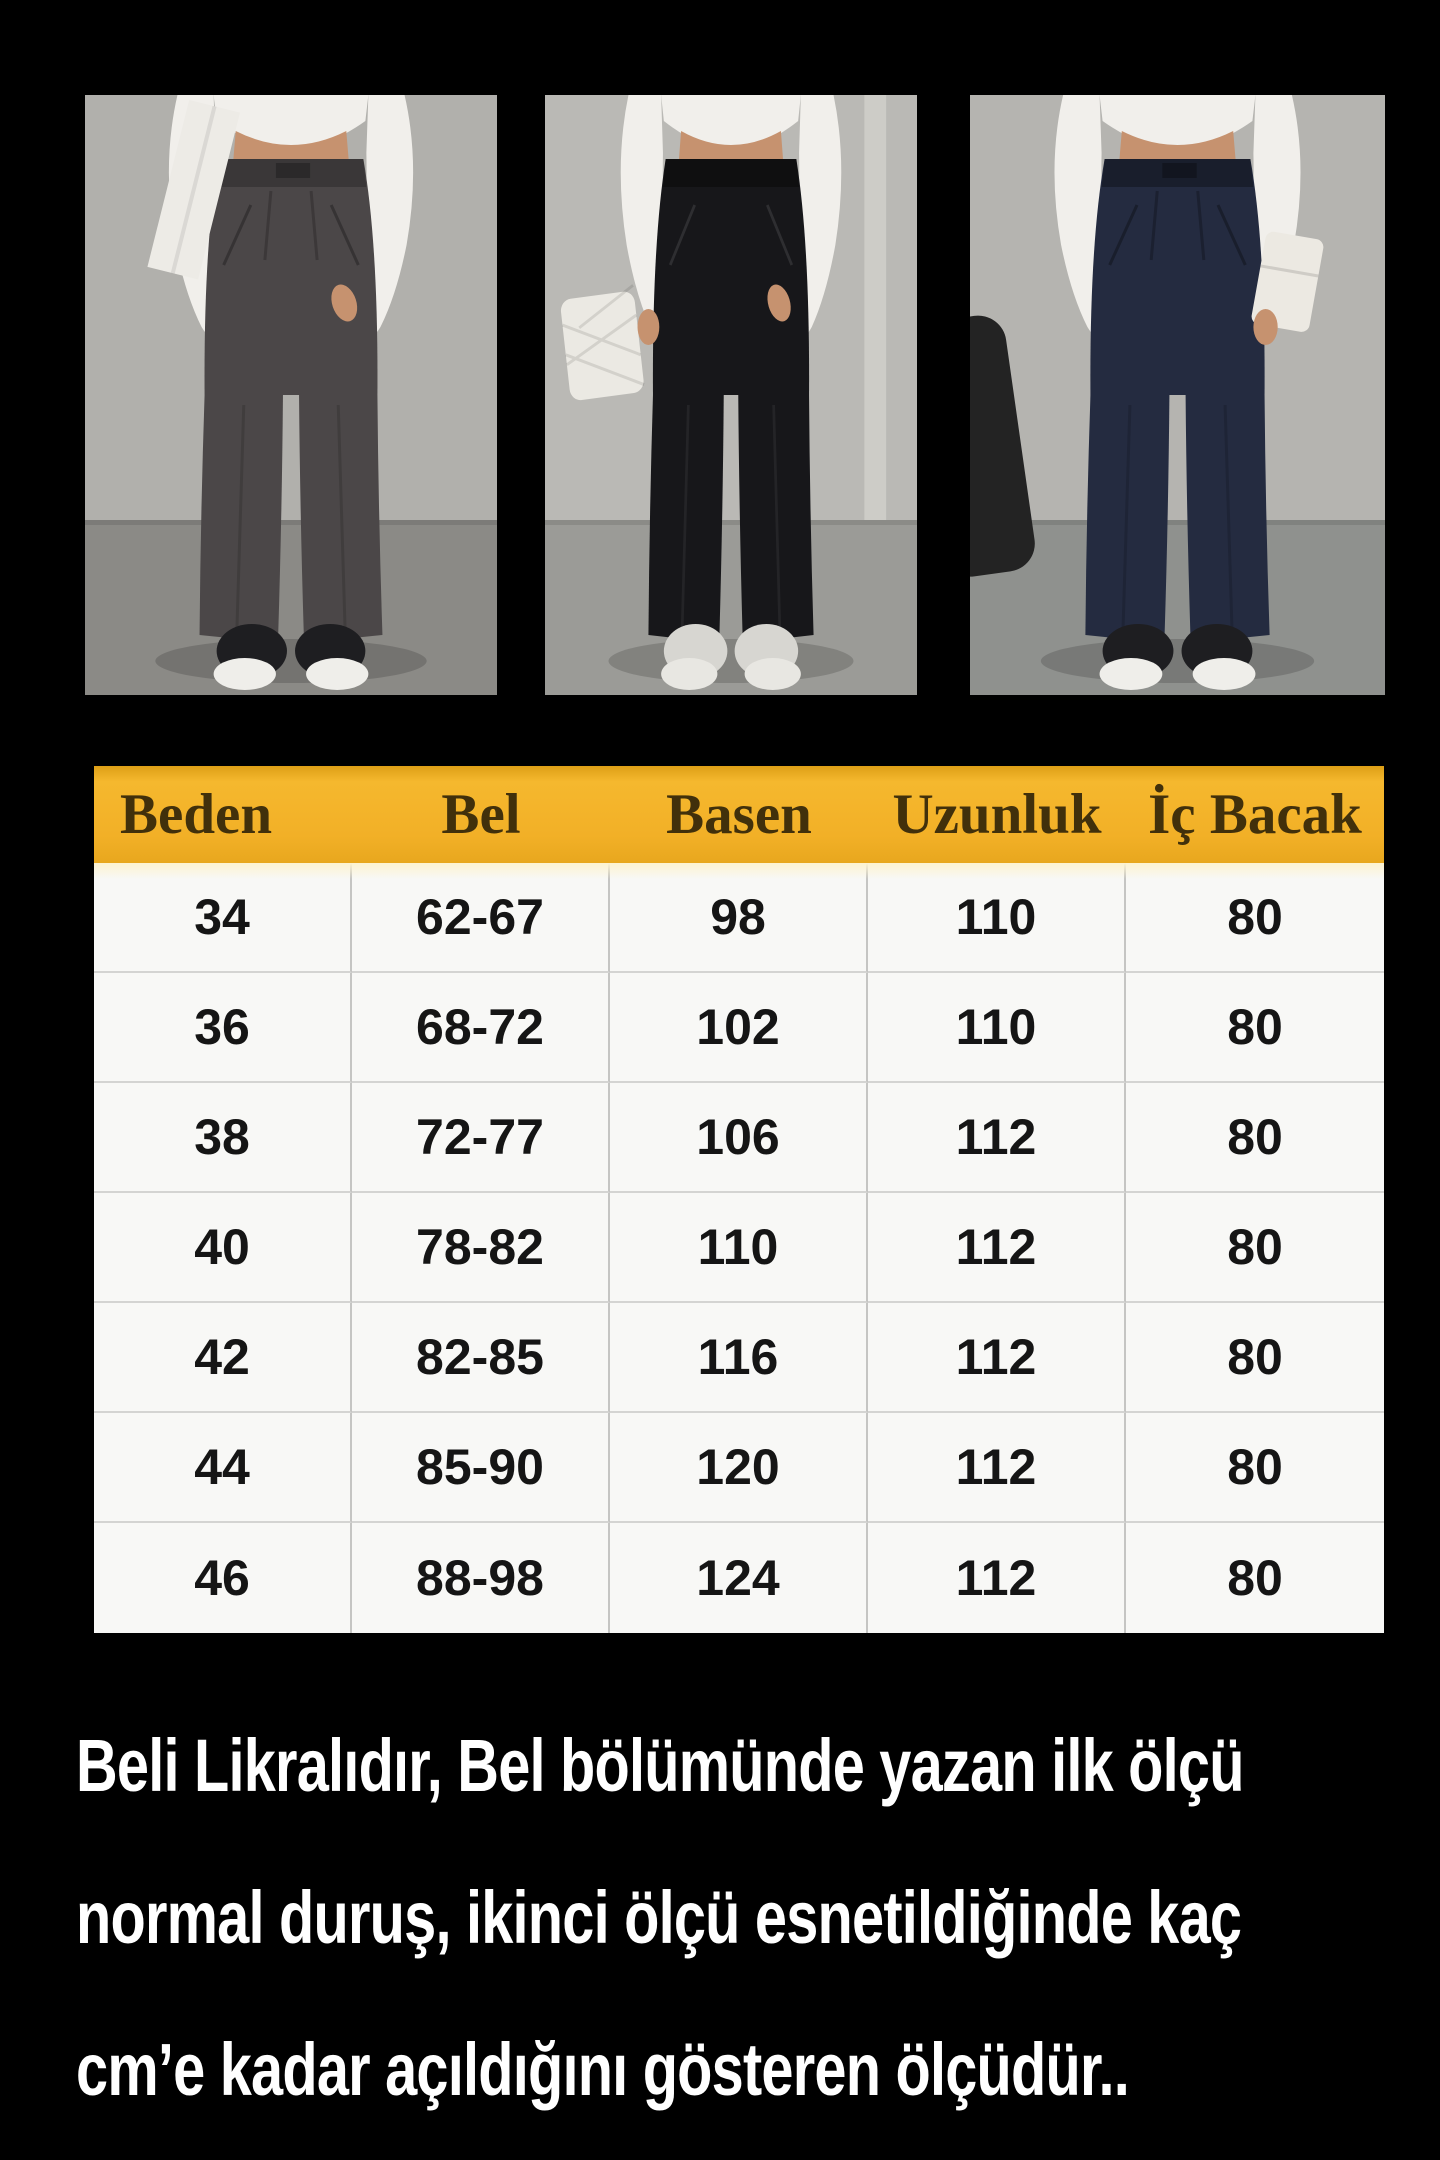 This screenshot has width=1440, height=2160. I want to click on table-cell: 116, so click(739, 1358).